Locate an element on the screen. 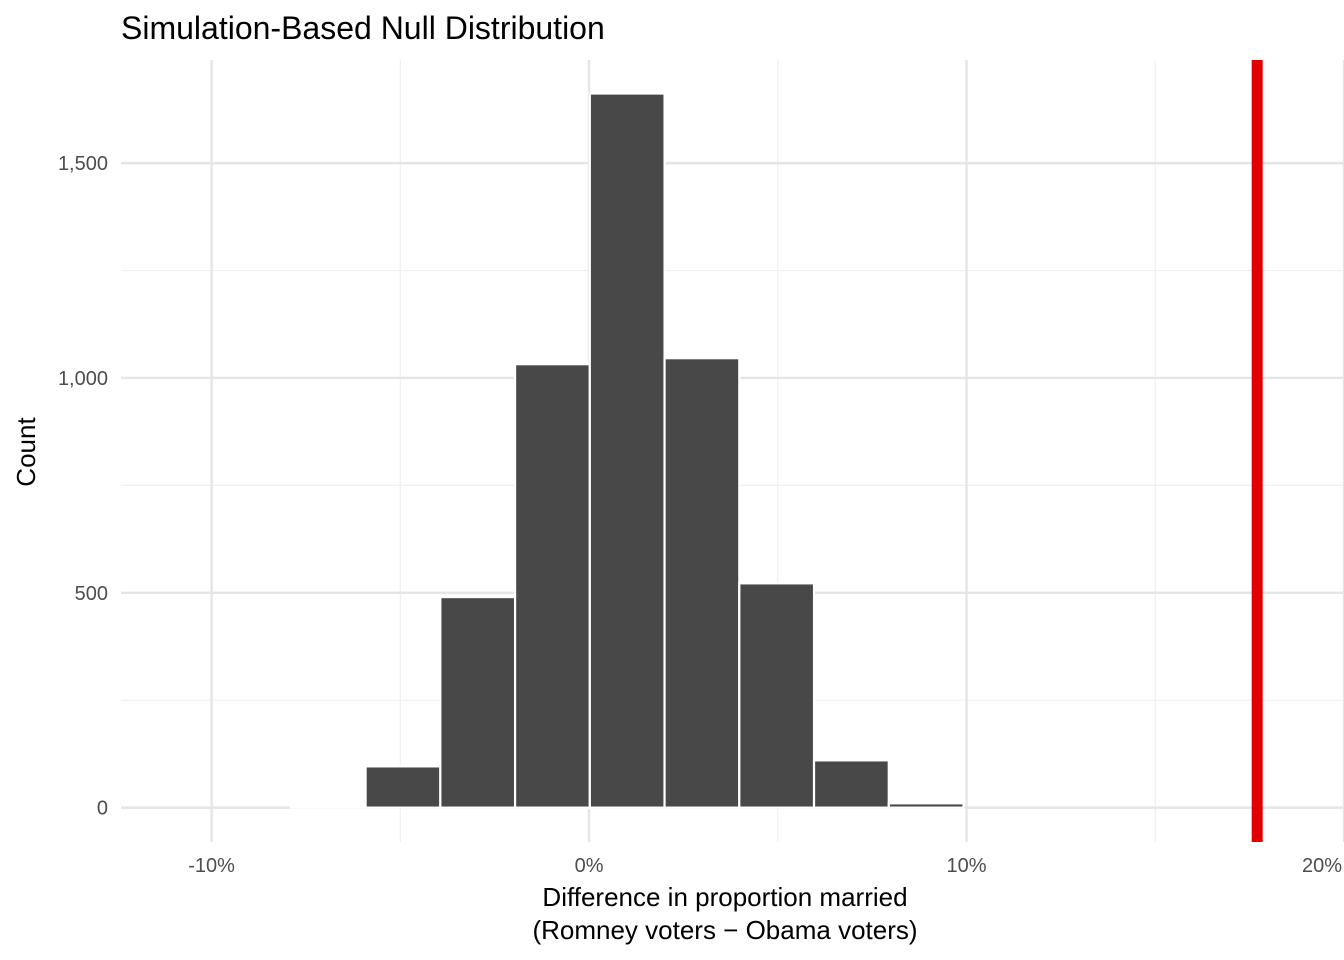 The image size is (1344, 960). x-tick-label: 0% is located at coordinates (589, 866).